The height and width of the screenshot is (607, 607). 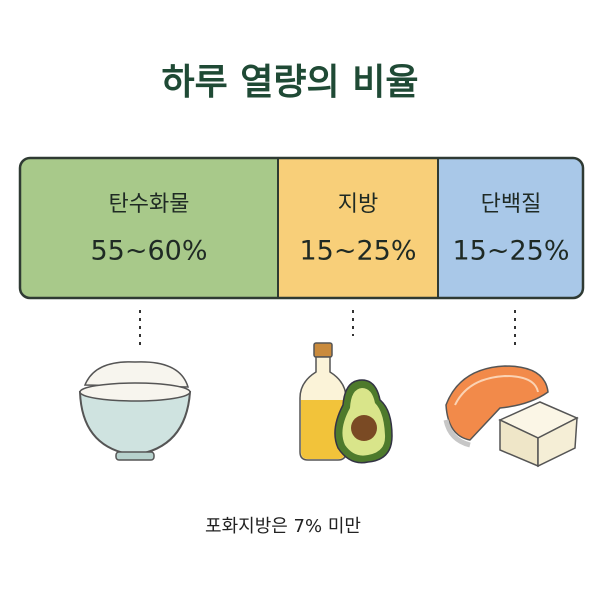 What do you see at coordinates (363, 421) in the screenshot?
I see `avocado-icon` at bounding box center [363, 421].